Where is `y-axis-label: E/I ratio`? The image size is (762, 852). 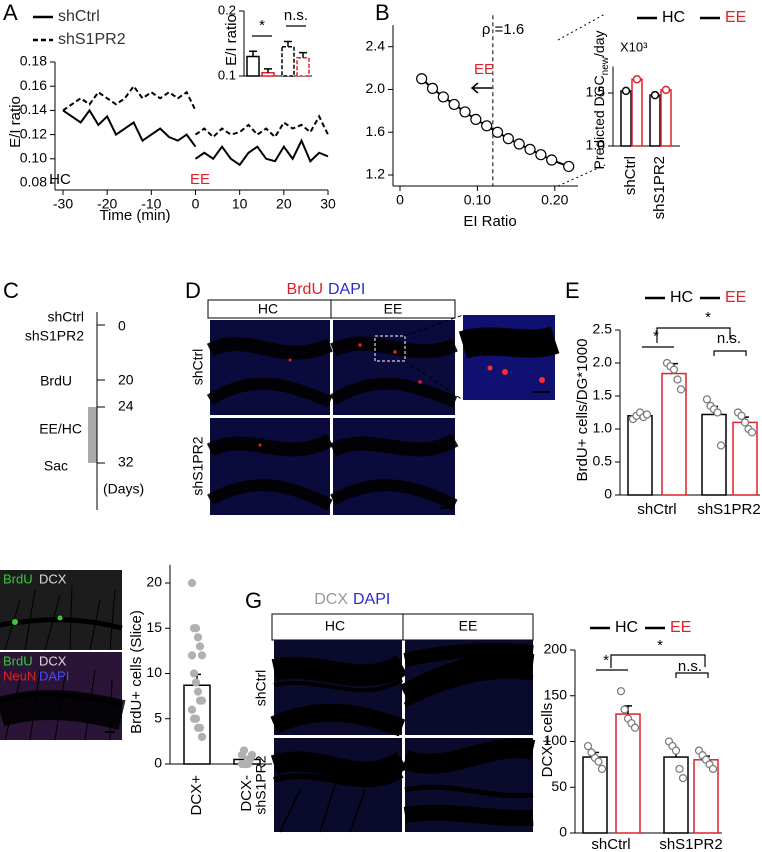 y-axis-label: E/I ratio is located at coordinates (231, 40).